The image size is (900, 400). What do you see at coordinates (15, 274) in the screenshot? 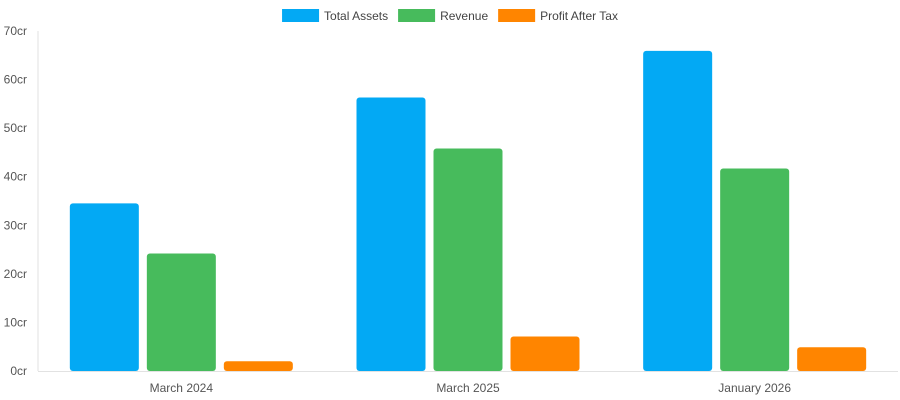
I see `y-tick-label: 20cr` at bounding box center [15, 274].